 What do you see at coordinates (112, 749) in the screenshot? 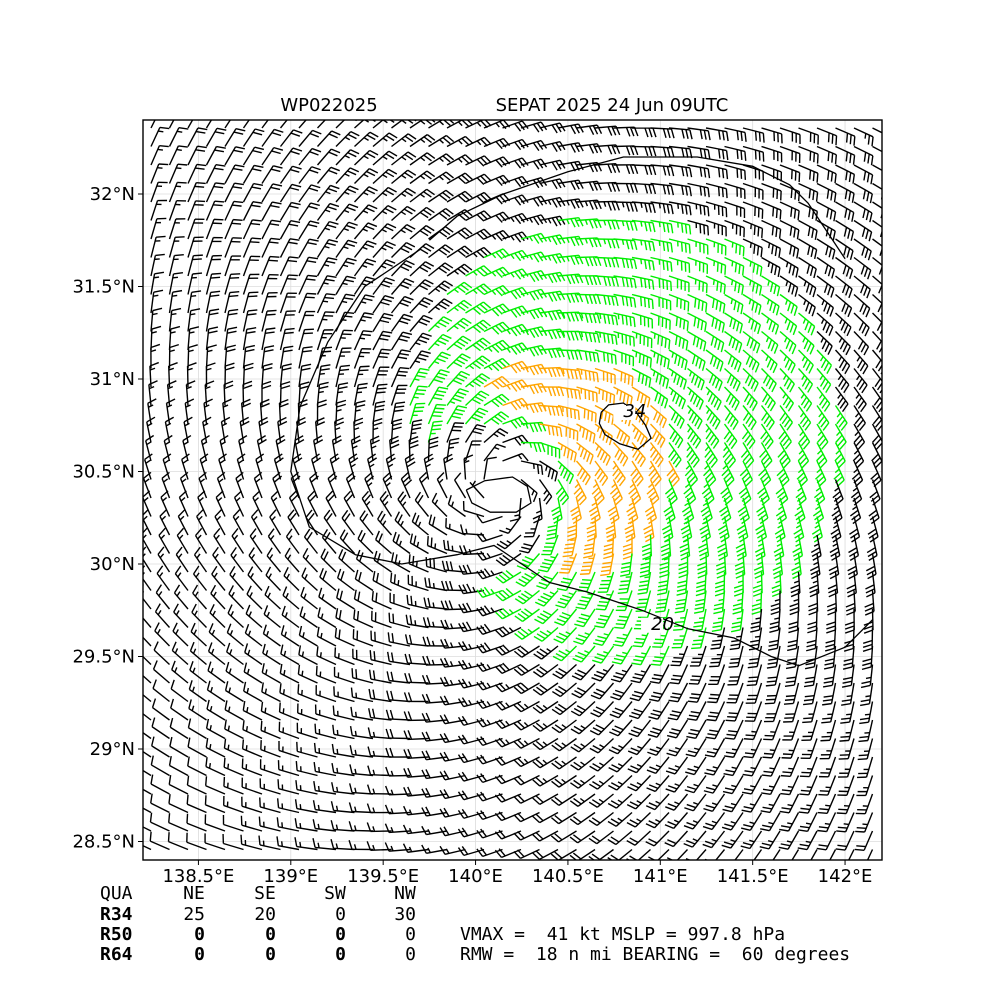
I see `tick-label-lat: 29°N` at bounding box center [112, 749].